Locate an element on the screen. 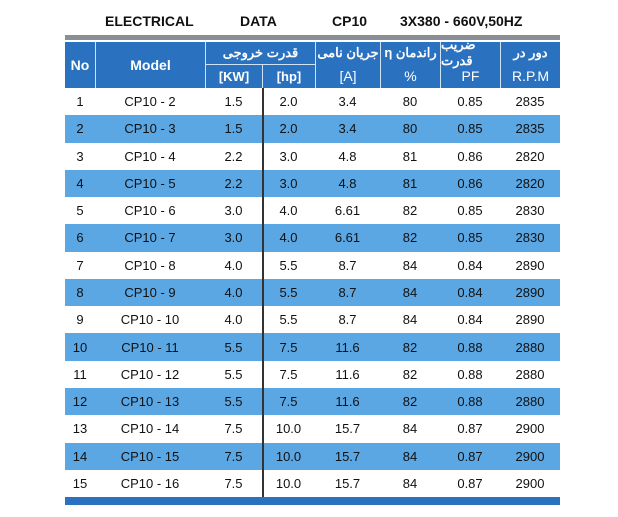 This screenshot has width=618, height=517. column-header: جریان نامی is located at coordinates (347, 53).